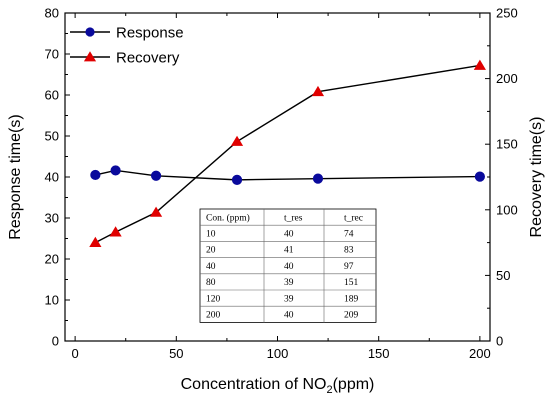  What do you see at coordinates (211, 283) in the screenshot?
I see `table-cell: 80` at bounding box center [211, 283].